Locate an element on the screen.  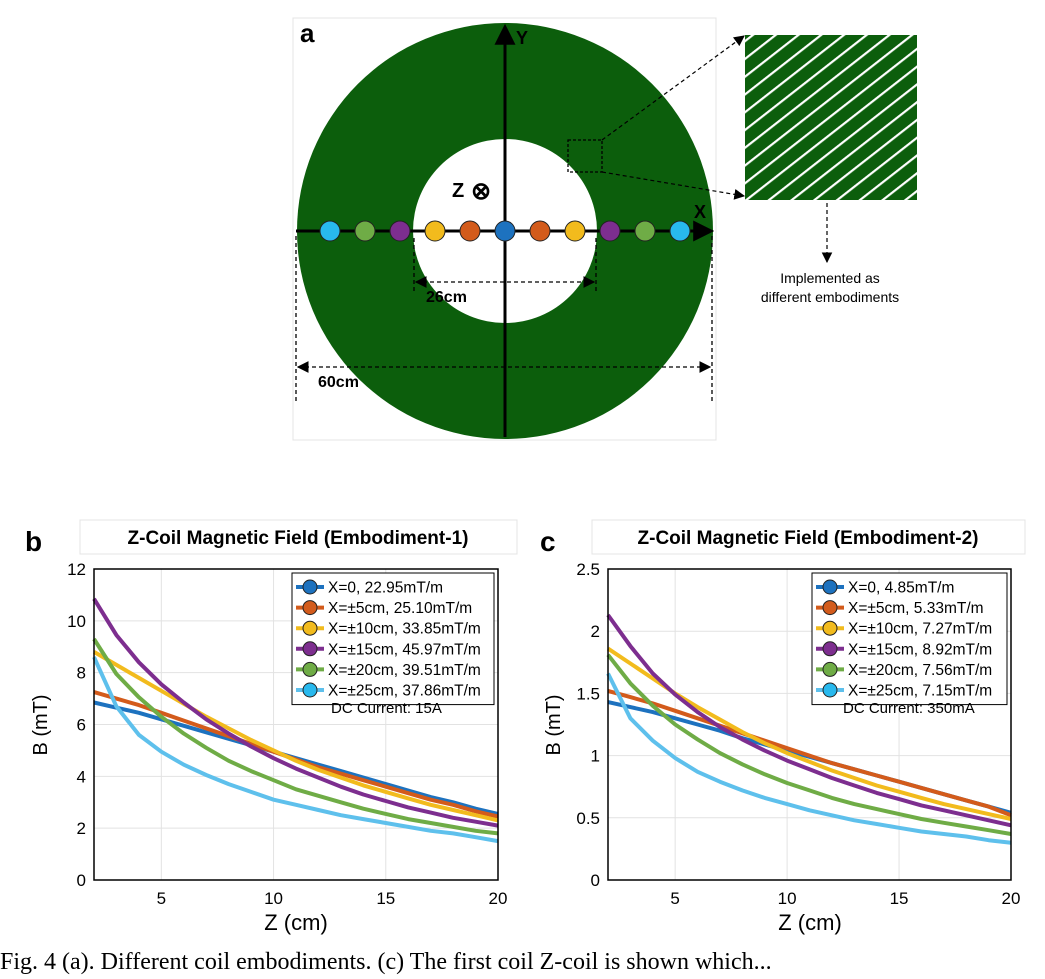
chart-b-ylabel: B (mT) is located at coordinates (41, 724).